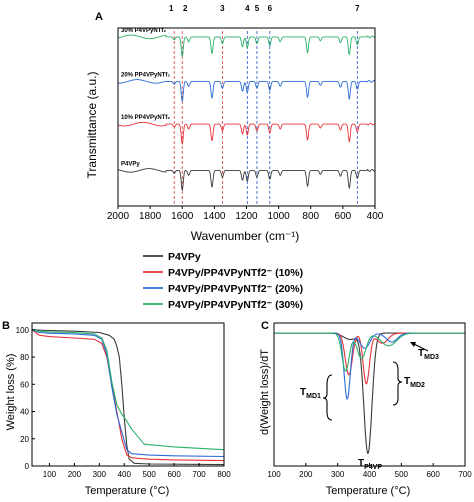 This screenshot has height=502, width=474. What do you see at coordinates (357, 8) in the screenshot?
I see `ftir-marker-label: 7` at bounding box center [357, 8].